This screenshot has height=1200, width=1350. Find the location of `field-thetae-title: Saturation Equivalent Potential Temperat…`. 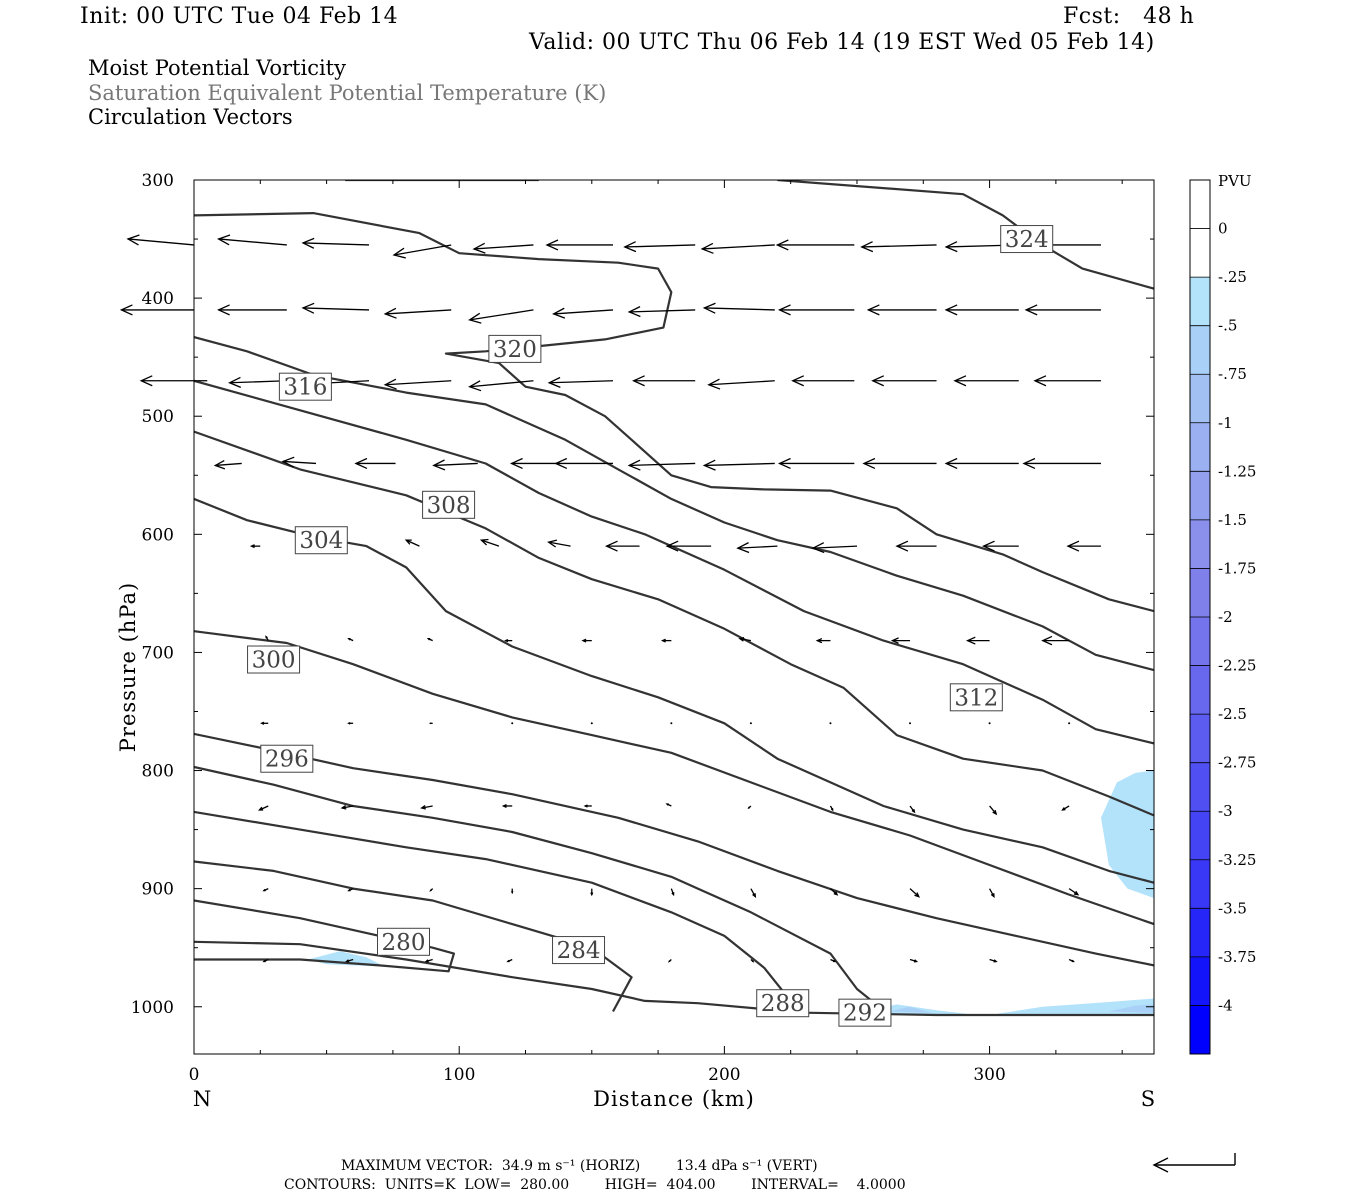

field-thetae-title: Saturation Equivalent Potential Temperat… is located at coordinates (347, 93).